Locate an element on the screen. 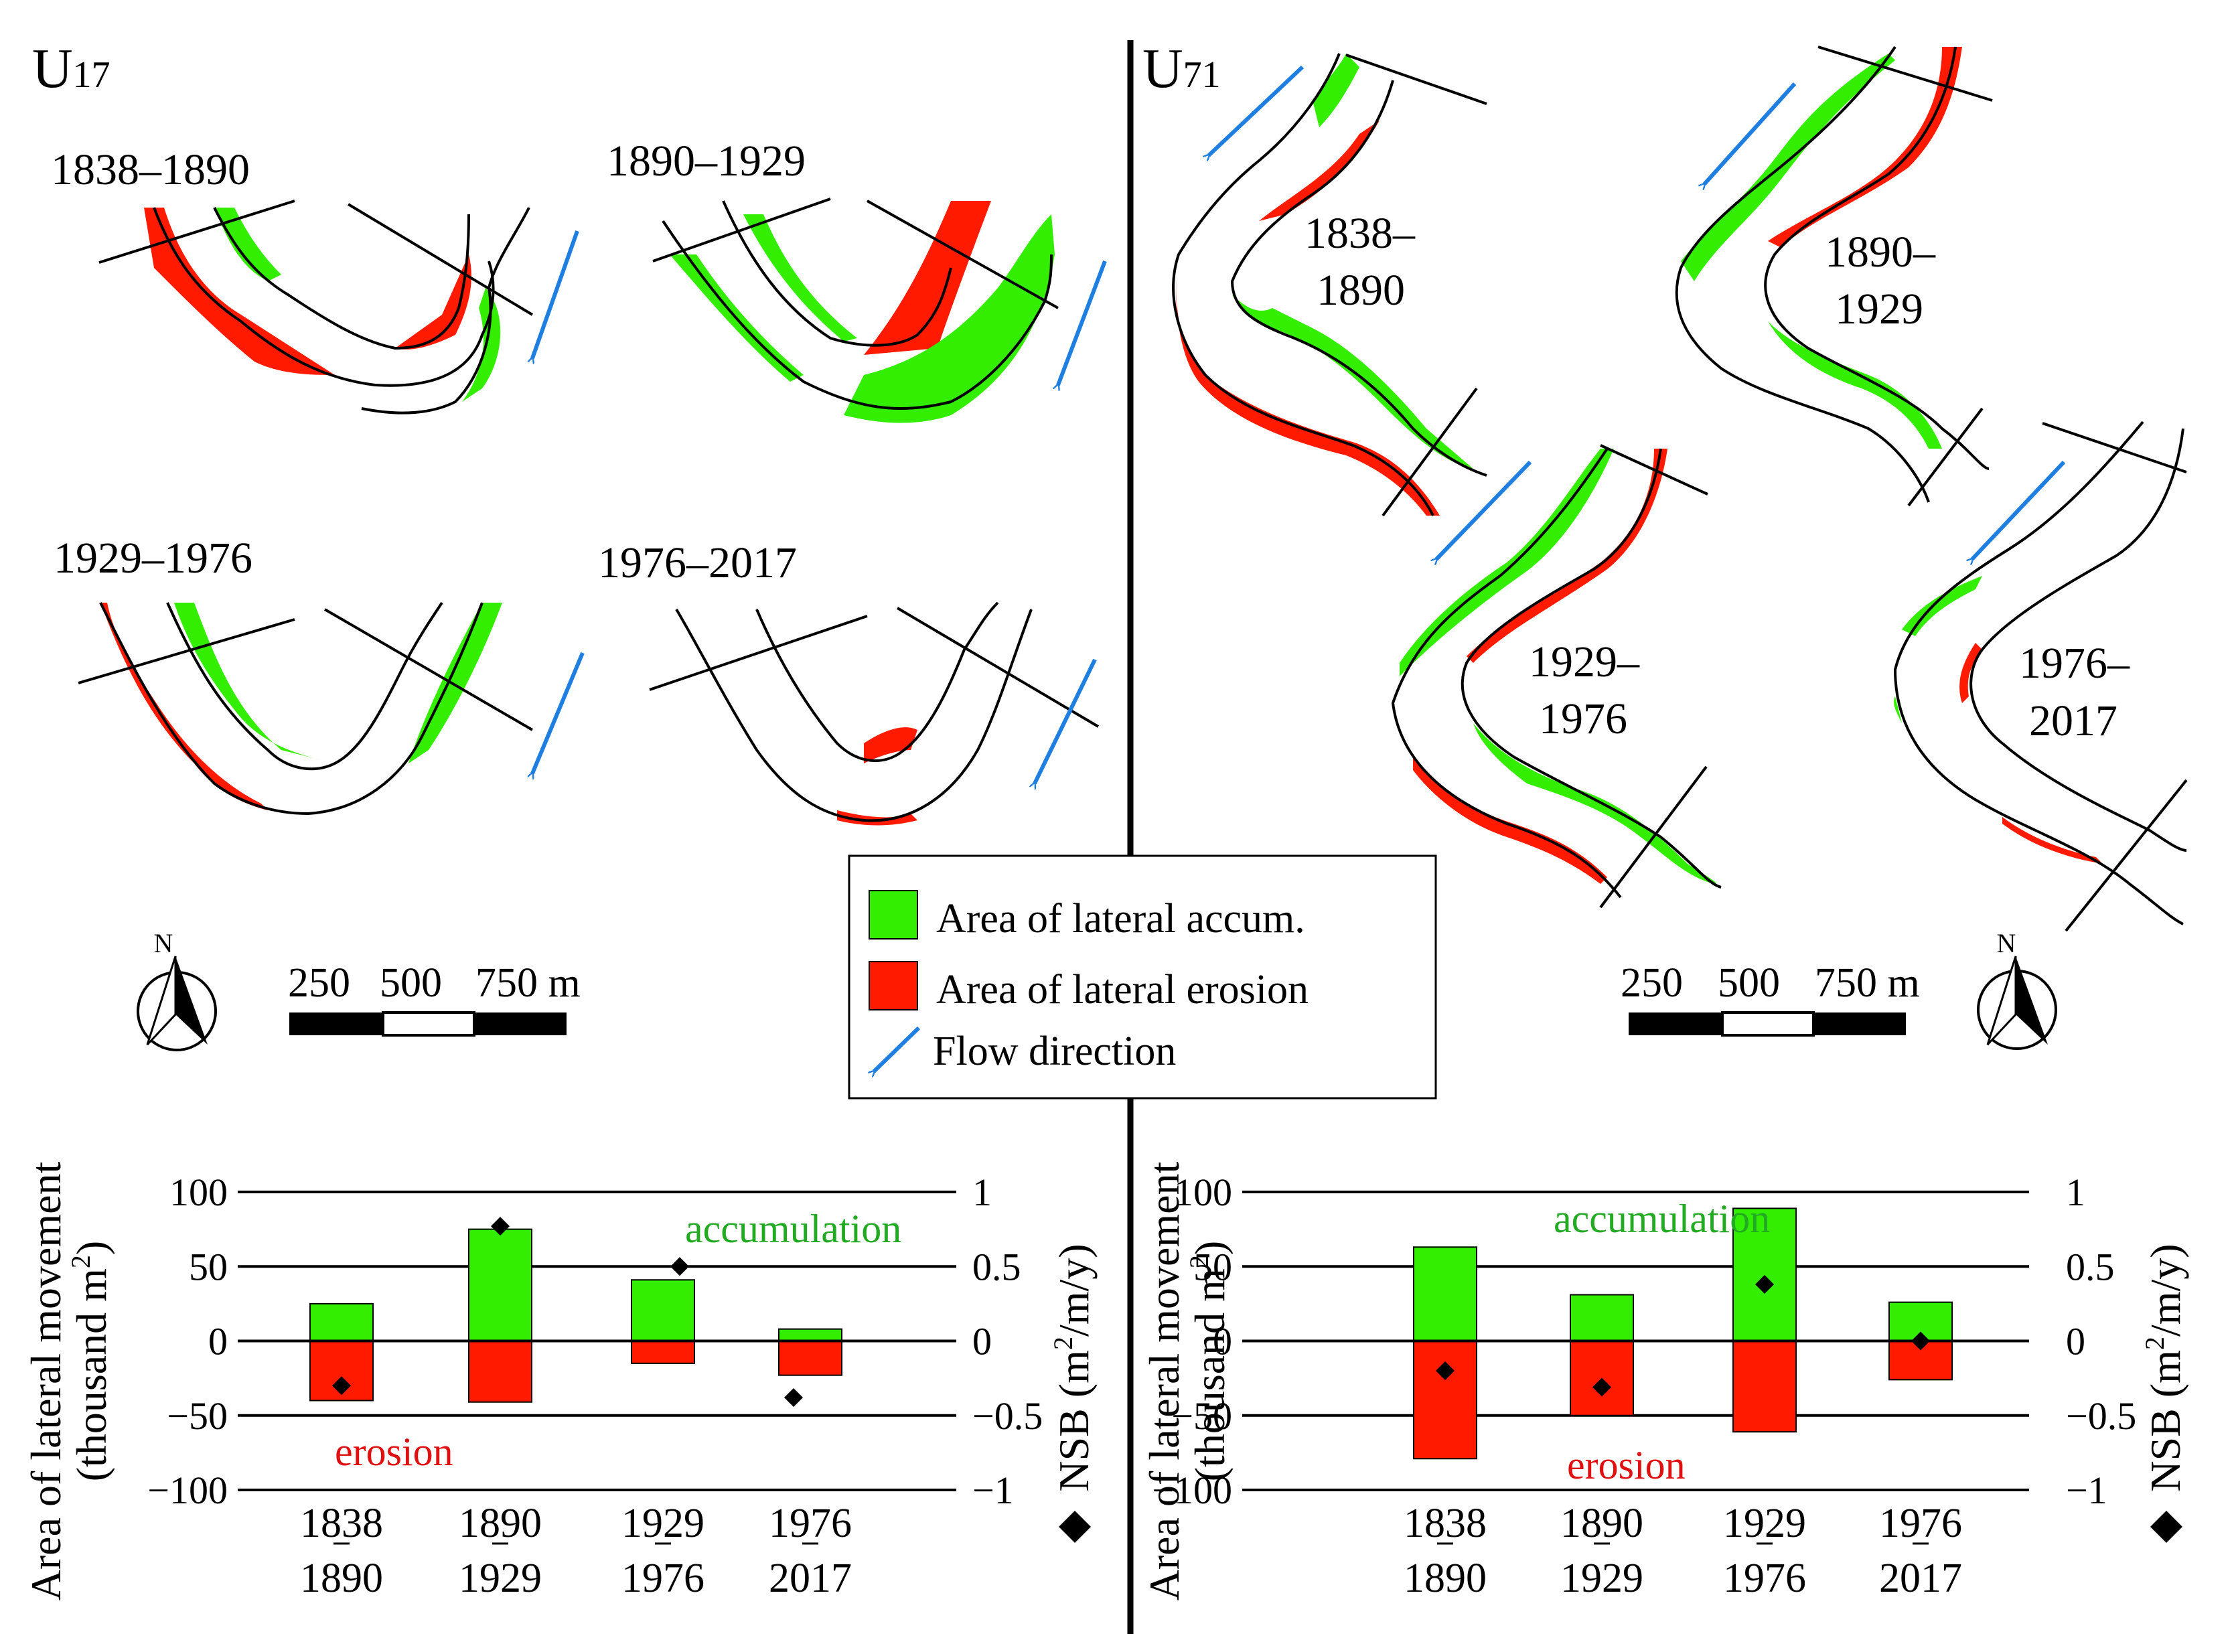 The height and width of the screenshot is (1652, 2234). y-axis-title: (thousand m2) is located at coordinates (1209, 1361).